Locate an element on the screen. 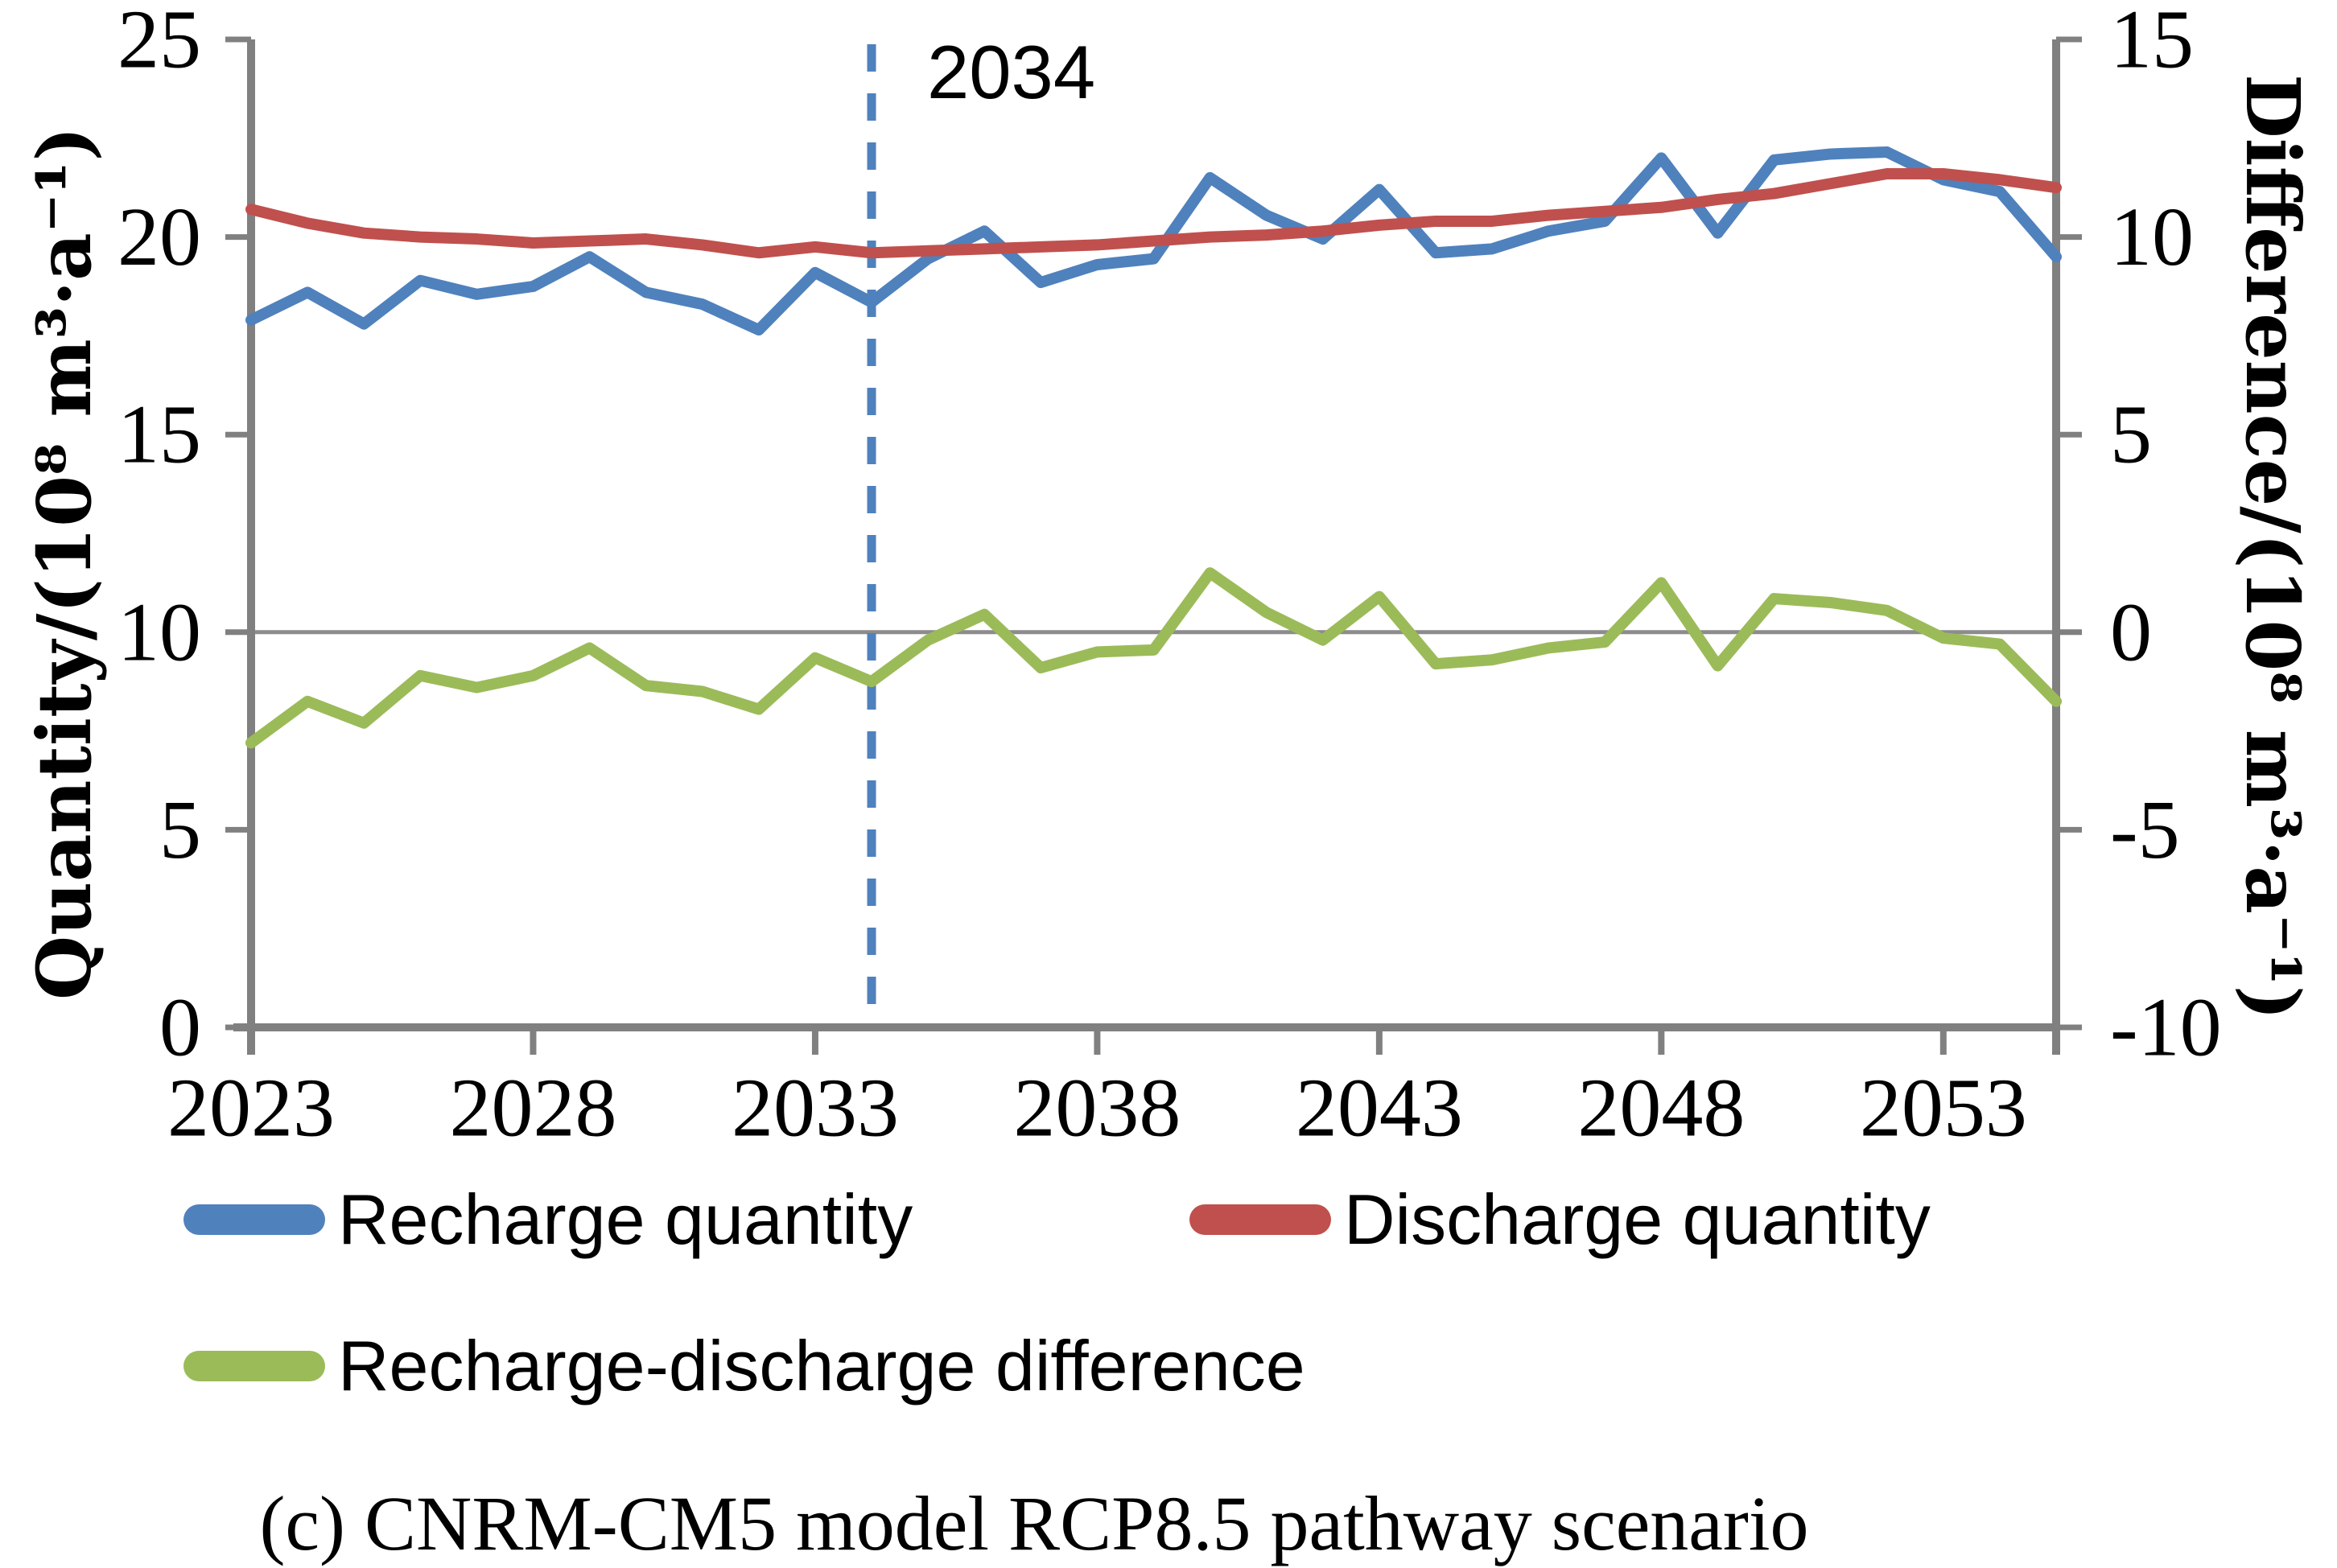 The width and height of the screenshot is (2337, 1568). legend-item-discharge: Discharge quantity is located at coordinates (1560, 1219).